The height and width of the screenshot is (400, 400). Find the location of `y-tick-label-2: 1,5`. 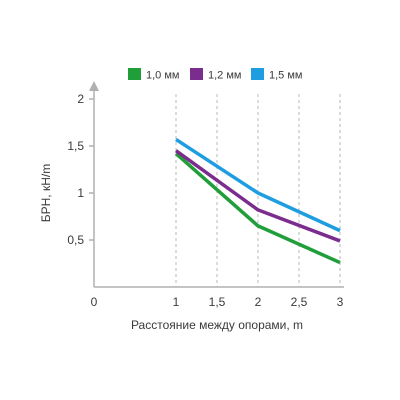

y-tick-label-2: 1,5 is located at coordinates (75, 146).